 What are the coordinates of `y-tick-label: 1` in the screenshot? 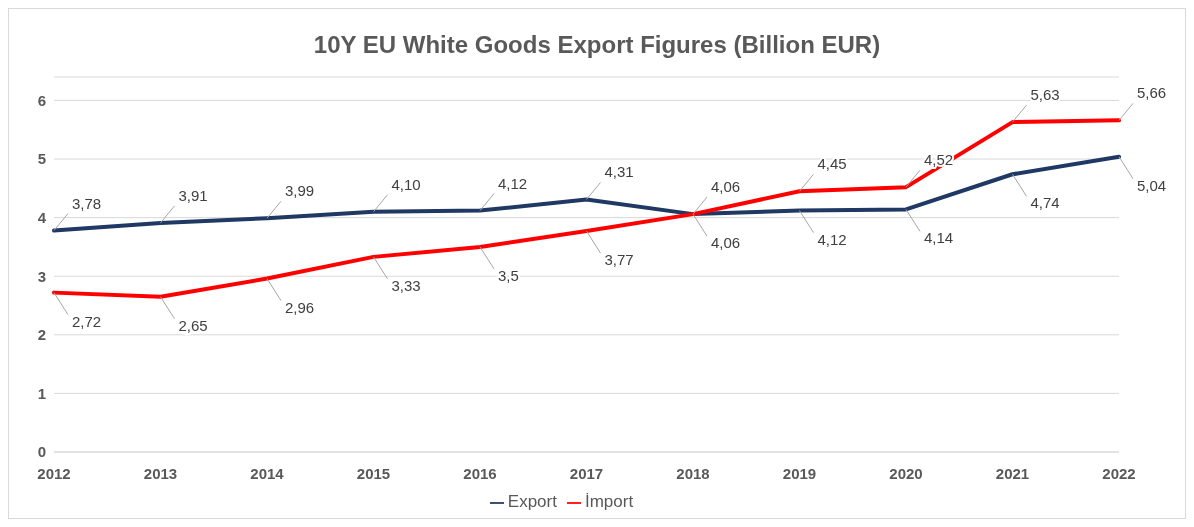 It's located at (41, 393).